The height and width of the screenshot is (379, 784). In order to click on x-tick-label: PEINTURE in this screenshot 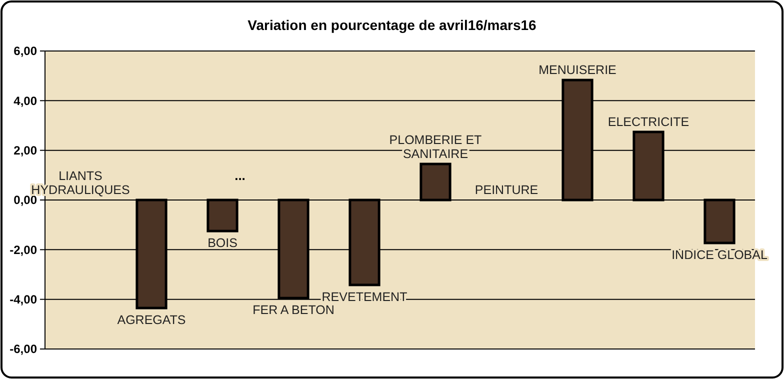, I will do `click(506, 190)`.